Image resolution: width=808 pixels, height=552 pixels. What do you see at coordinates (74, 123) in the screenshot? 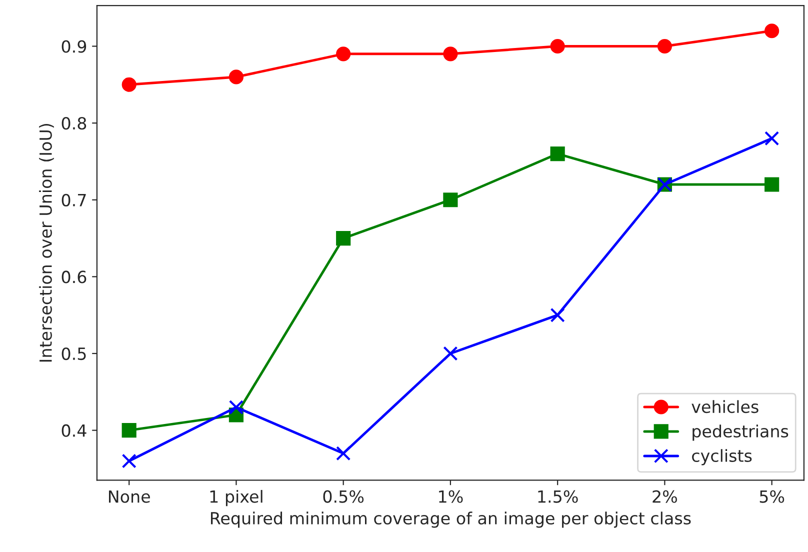
I see `y-tick-label: 0.8` at bounding box center [74, 123].